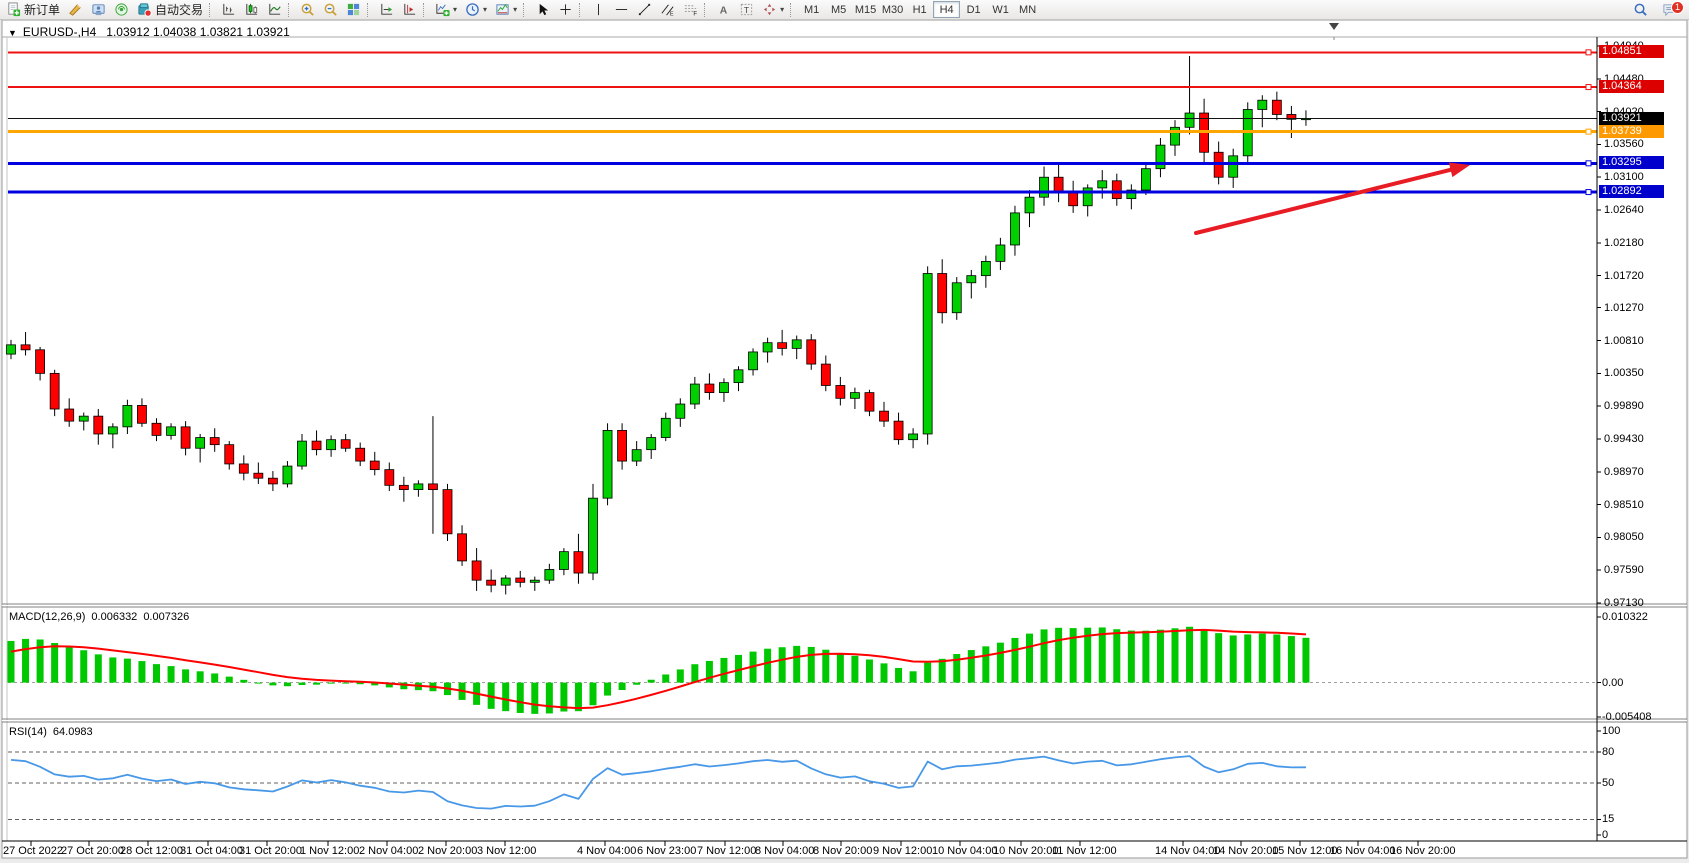  Describe the element at coordinates (353, 10) in the screenshot. I see `tile-windows-button` at that location.